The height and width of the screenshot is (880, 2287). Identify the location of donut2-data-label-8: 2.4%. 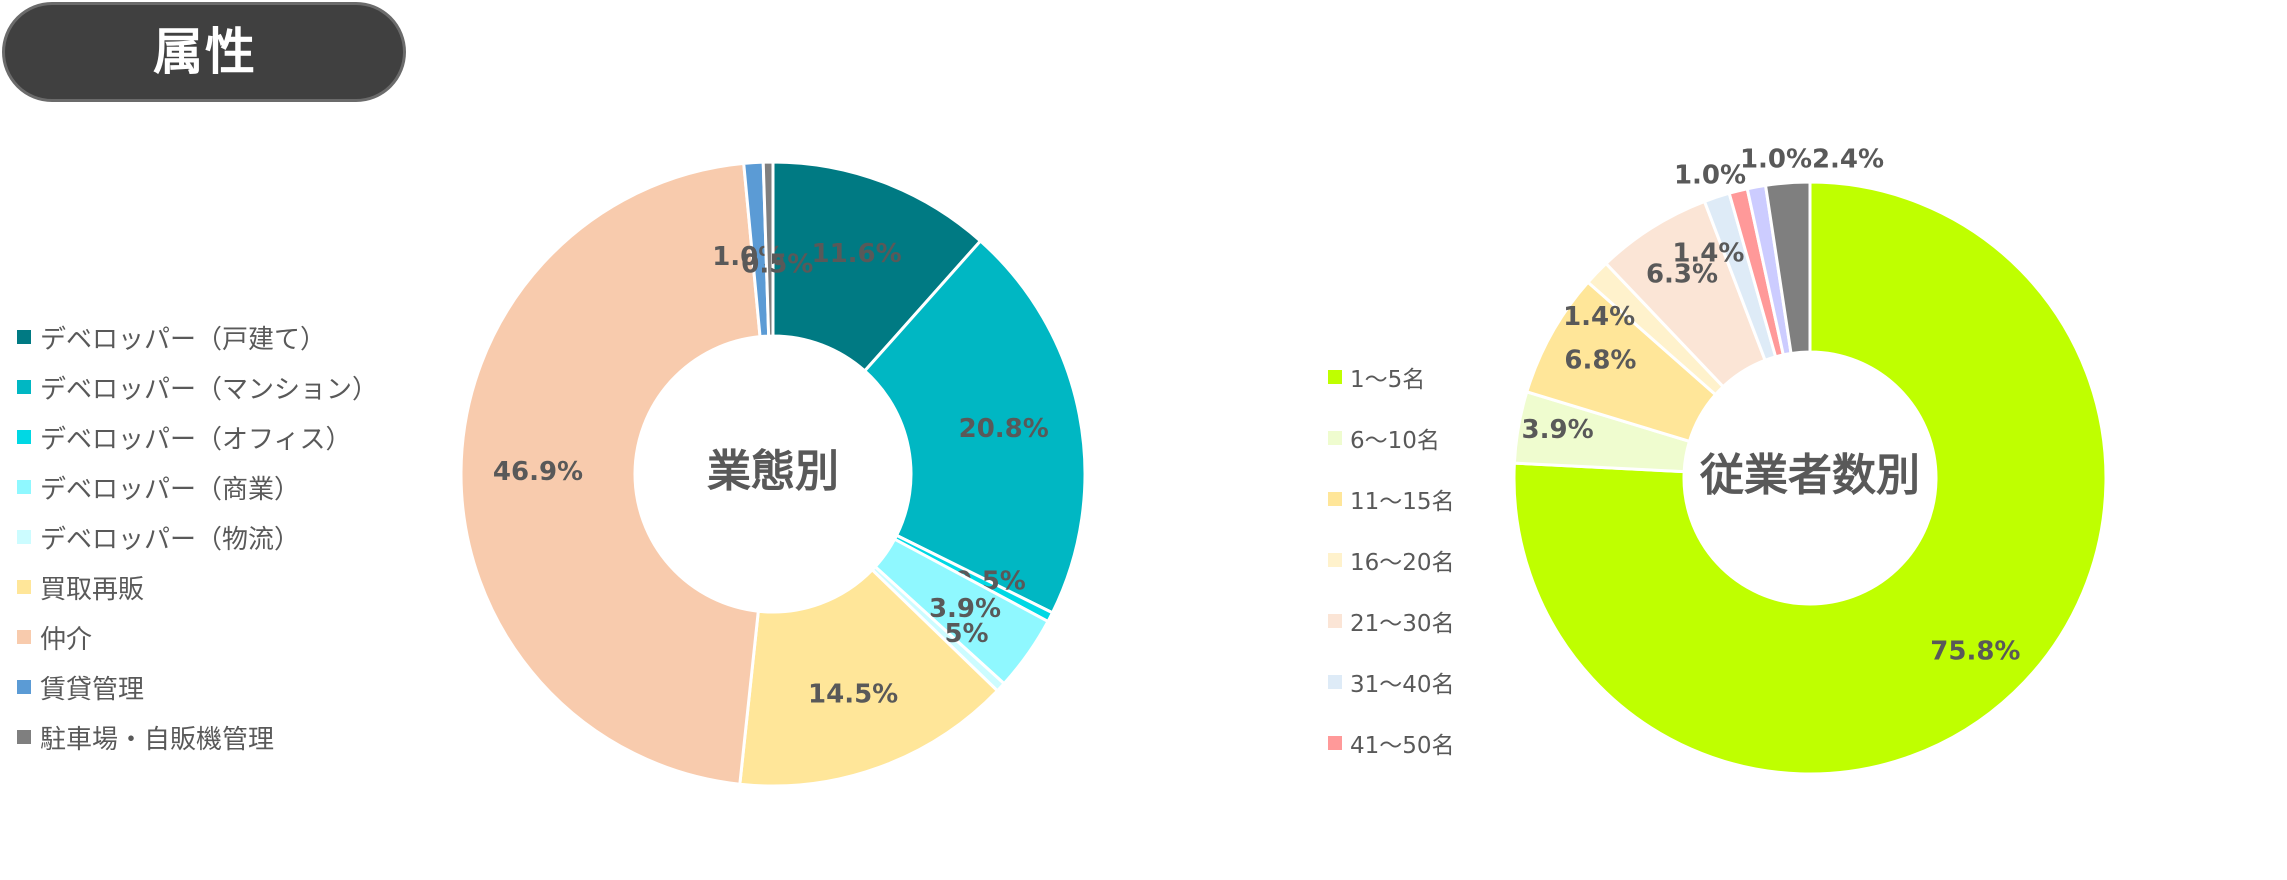
(1848, 160).